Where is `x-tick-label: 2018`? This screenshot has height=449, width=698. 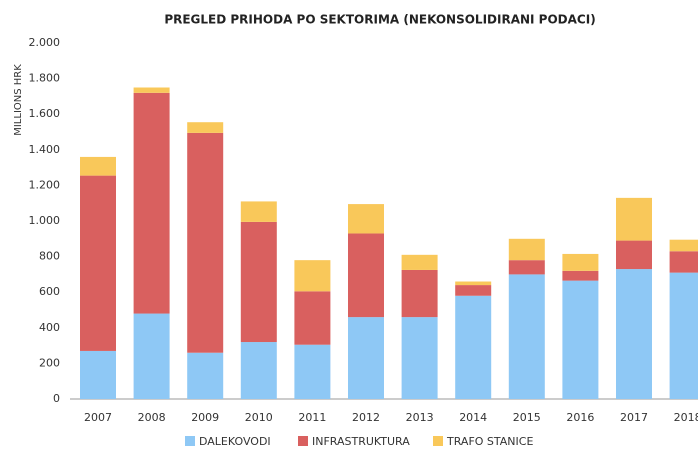
x-tick-label: 2018 is located at coordinates (686, 417).